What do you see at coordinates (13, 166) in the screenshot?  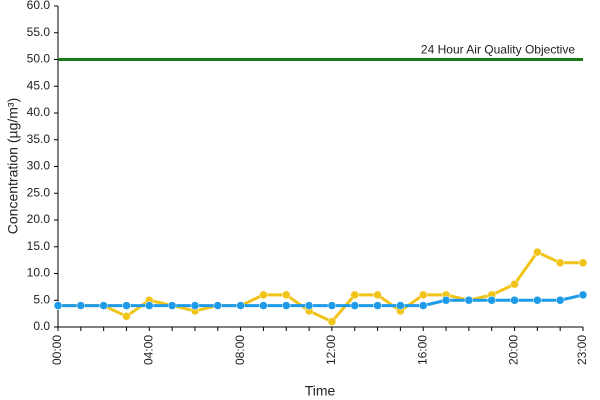 I see `y-axis-label: Concentration (µg/m³)` at bounding box center [13, 166].